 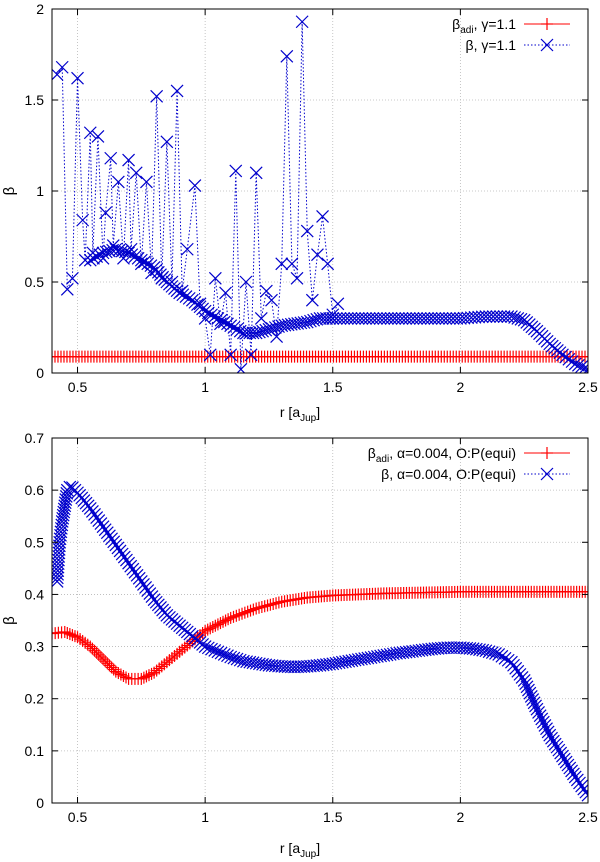 I want to click on bottom-xtick-label-2: 1.5, so click(x=333, y=817).